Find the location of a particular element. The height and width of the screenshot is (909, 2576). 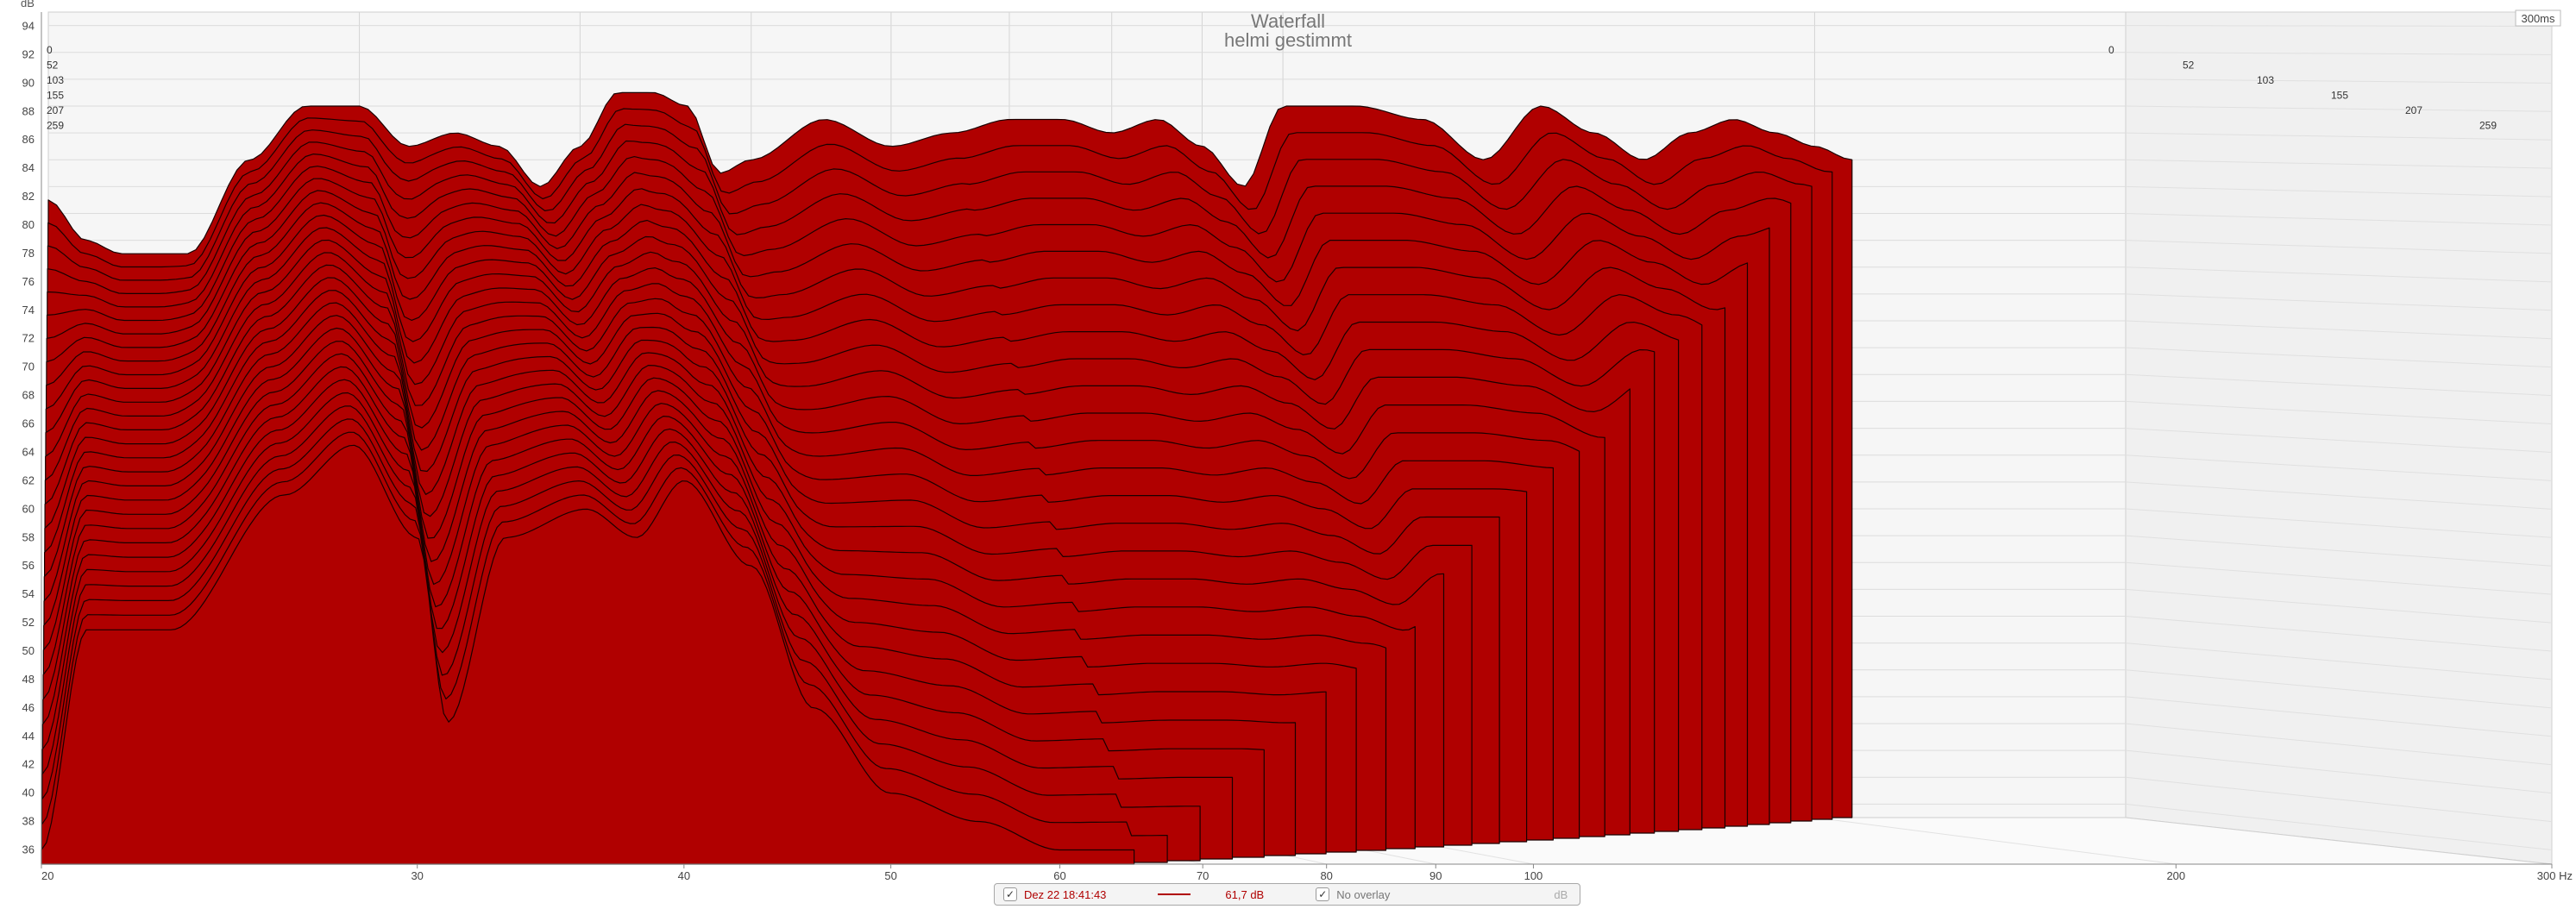

time-label-right: 103 is located at coordinates (2265, 80).